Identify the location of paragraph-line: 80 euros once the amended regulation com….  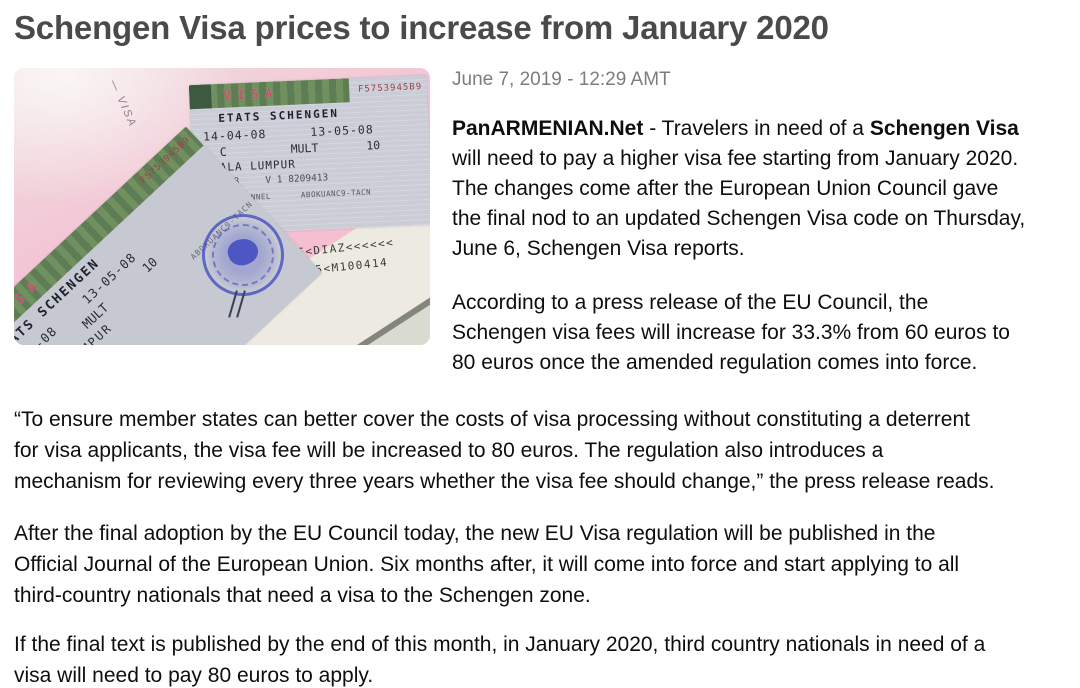
(715, 362).